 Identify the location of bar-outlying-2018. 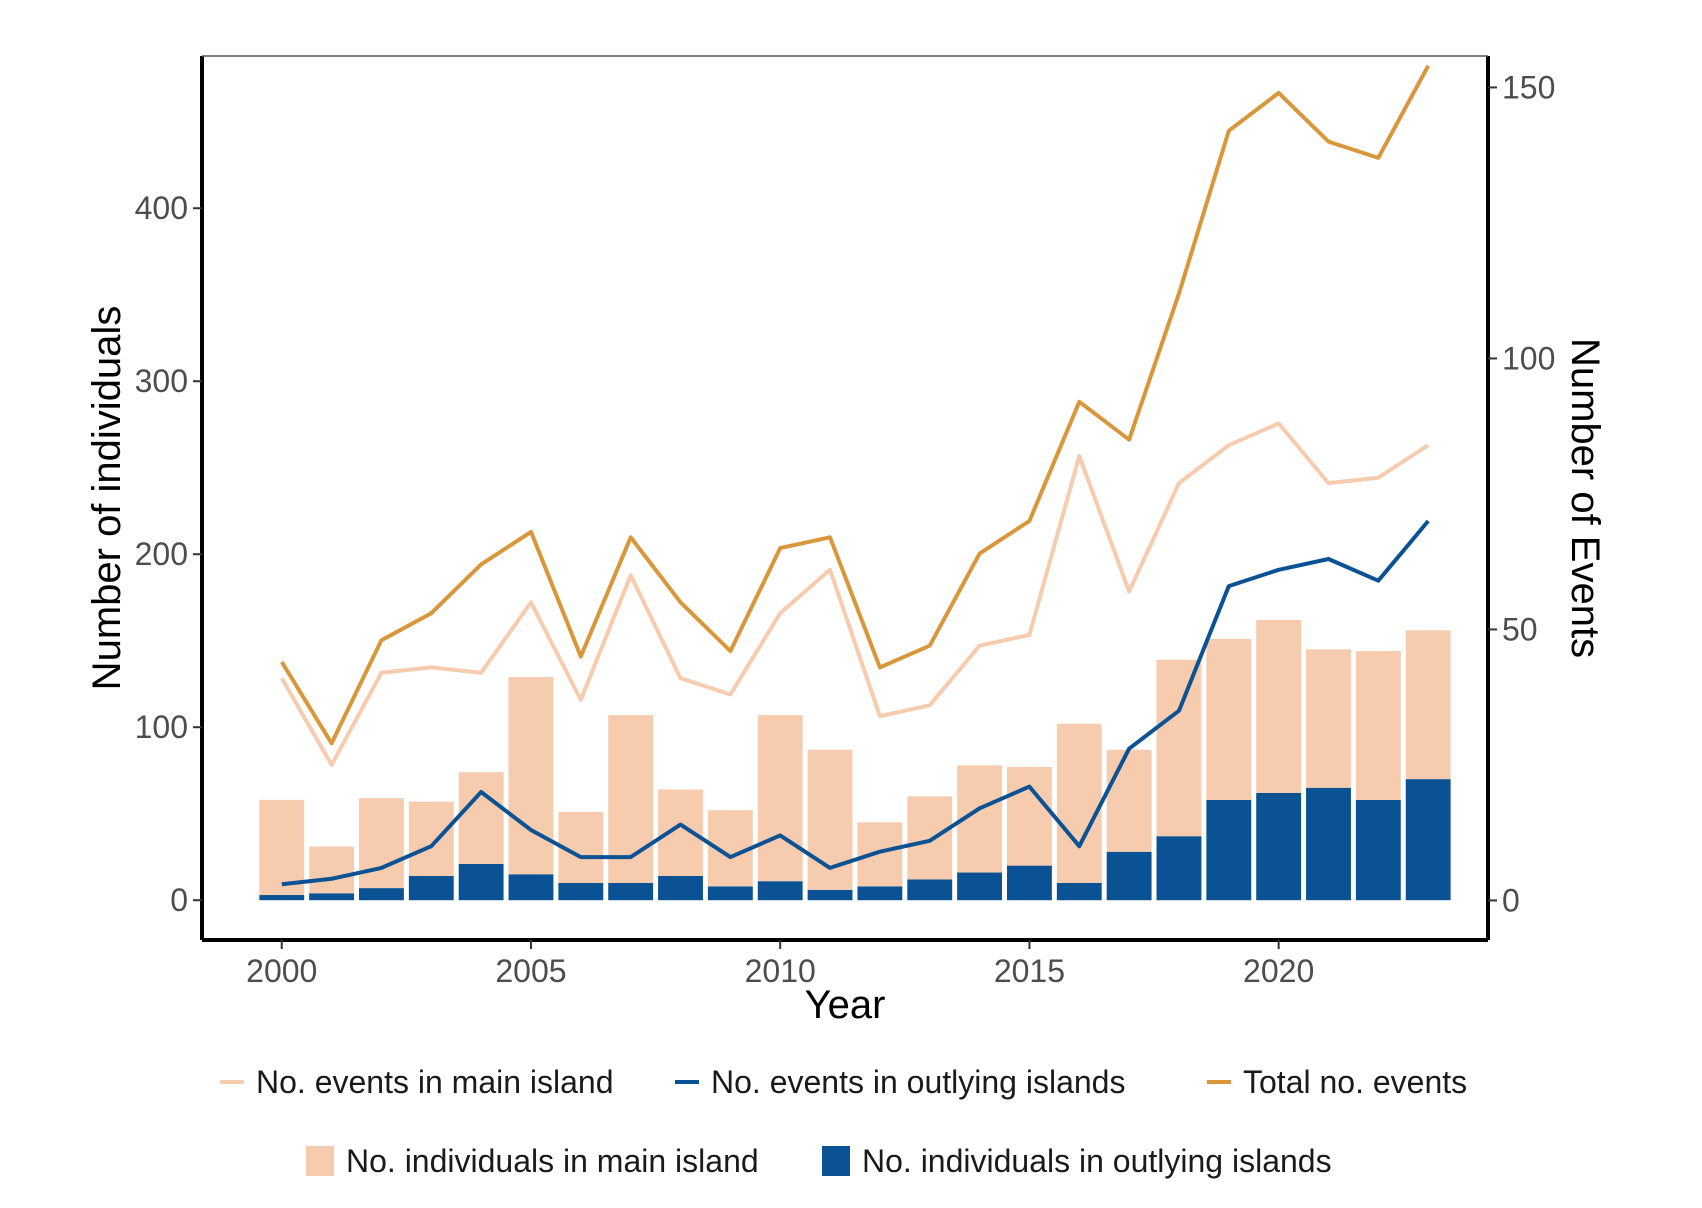
(1179, 868).